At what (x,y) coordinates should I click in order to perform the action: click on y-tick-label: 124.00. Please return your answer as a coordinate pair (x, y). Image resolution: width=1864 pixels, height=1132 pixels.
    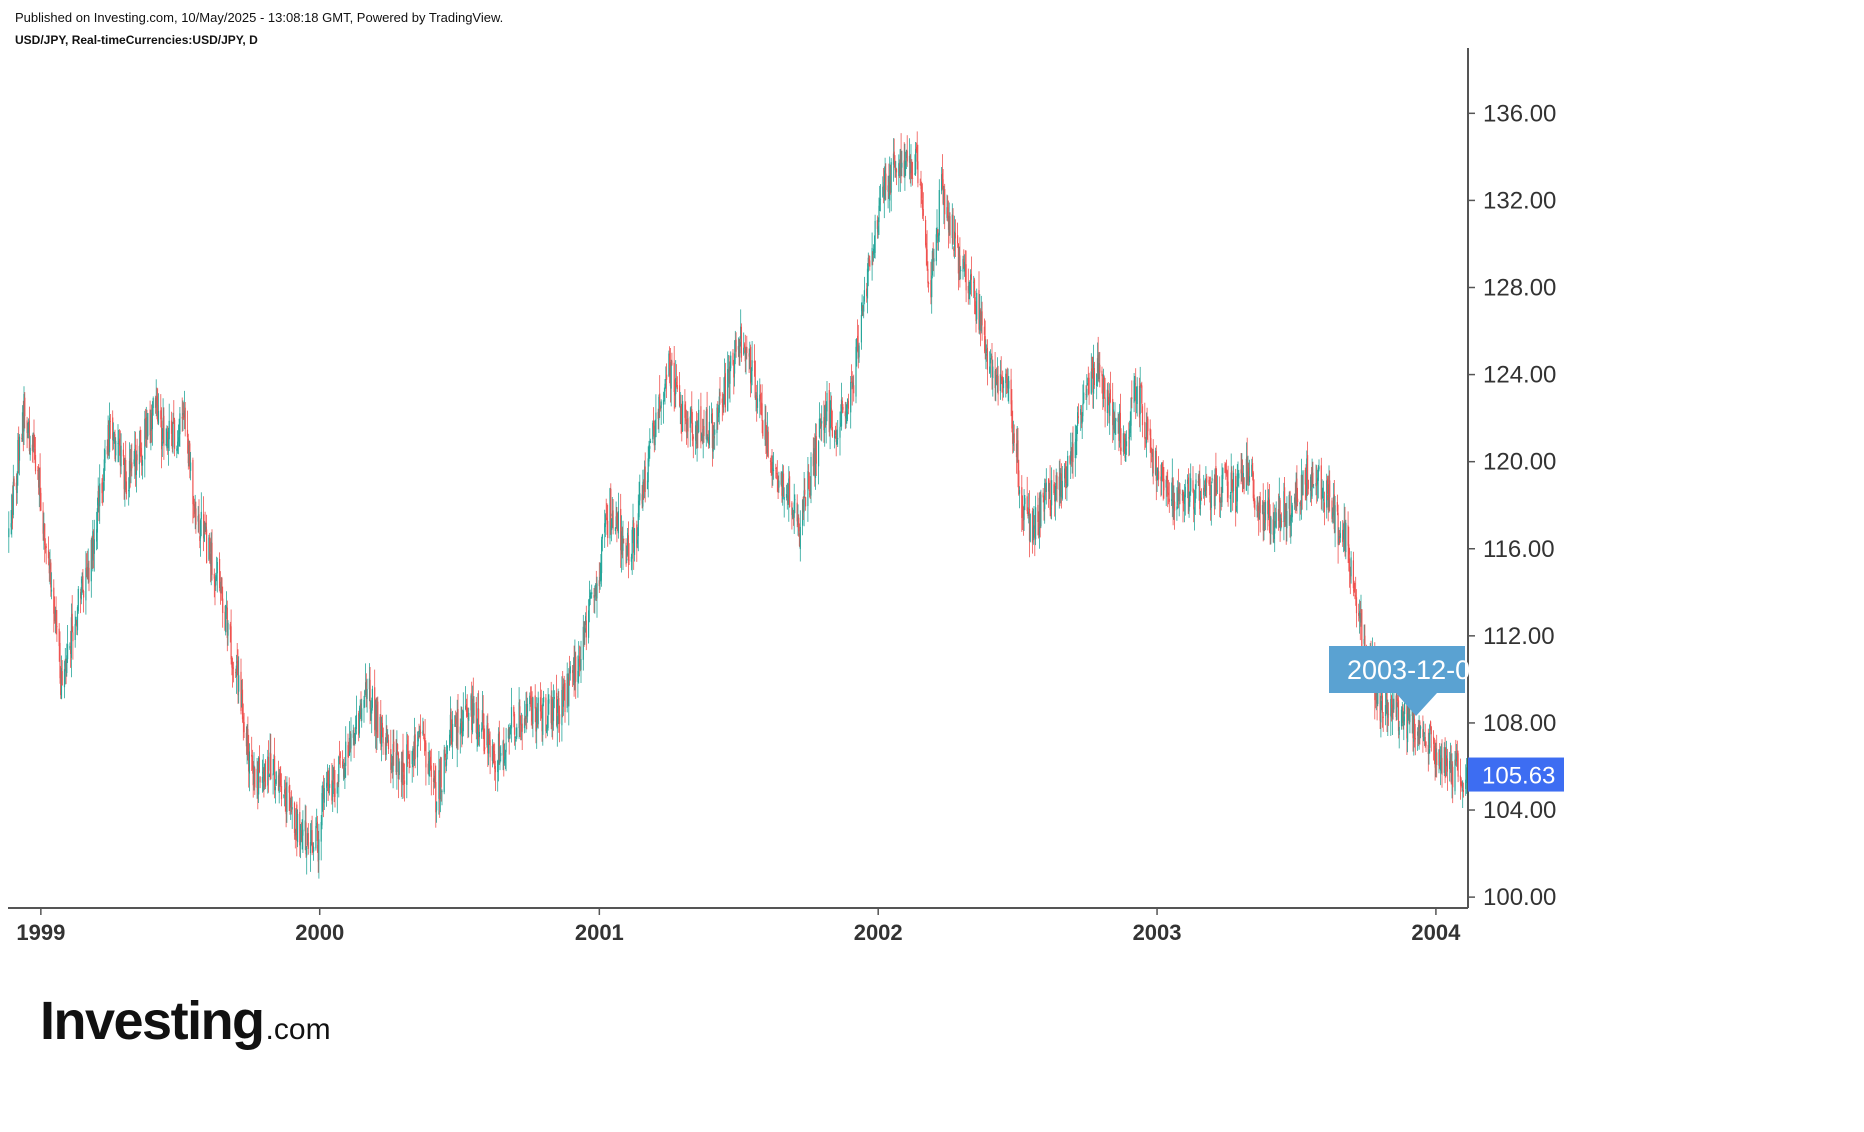
    Looking at the image, I should click on (1519, 375).